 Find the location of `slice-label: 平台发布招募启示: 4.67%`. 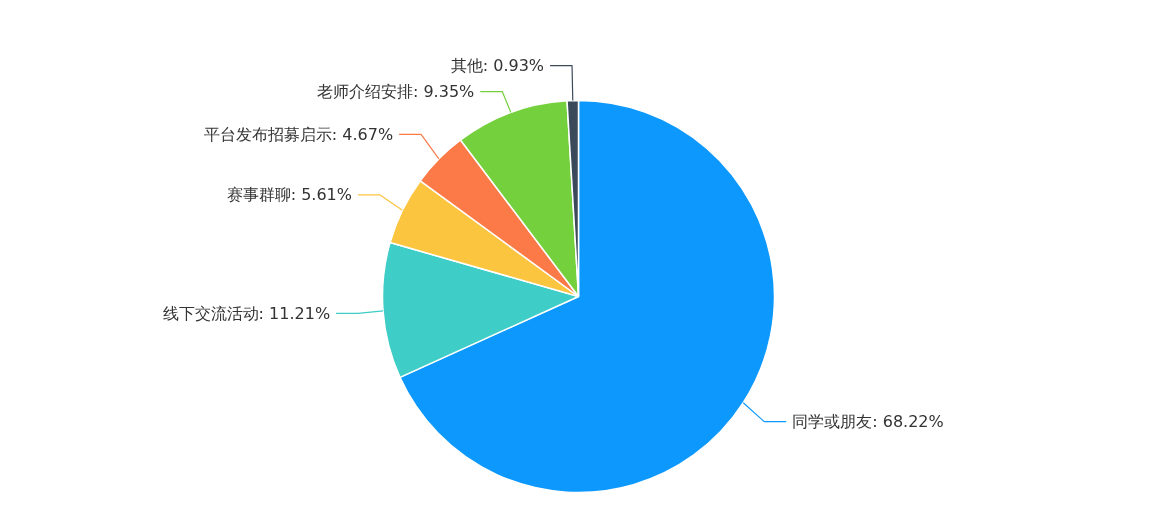

slice-label: 平台发布招募启示: 4.67% is located at coordinates (298, 134).